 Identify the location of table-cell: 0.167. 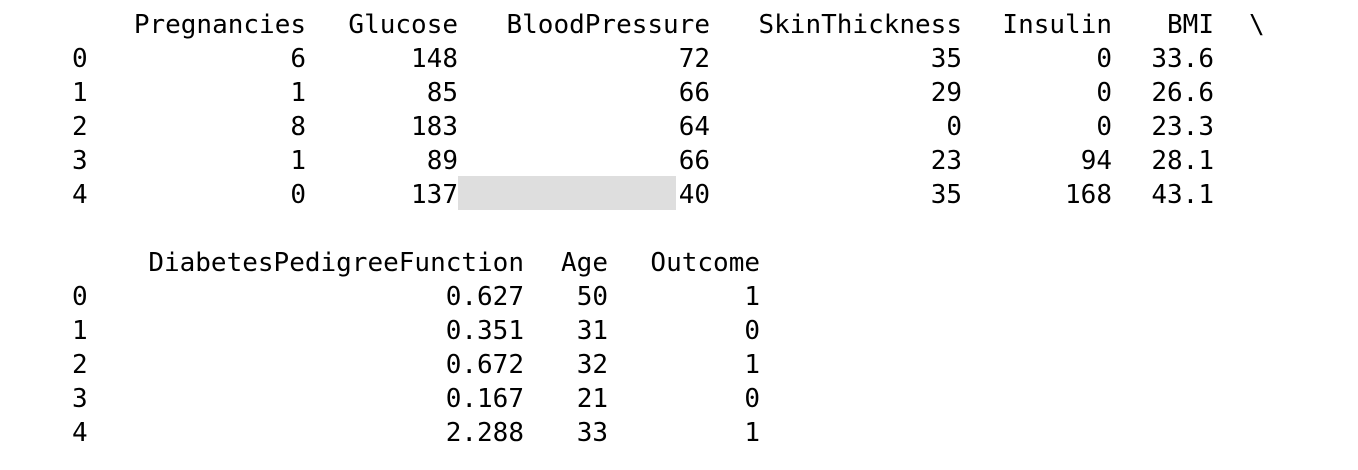
(484, 399).